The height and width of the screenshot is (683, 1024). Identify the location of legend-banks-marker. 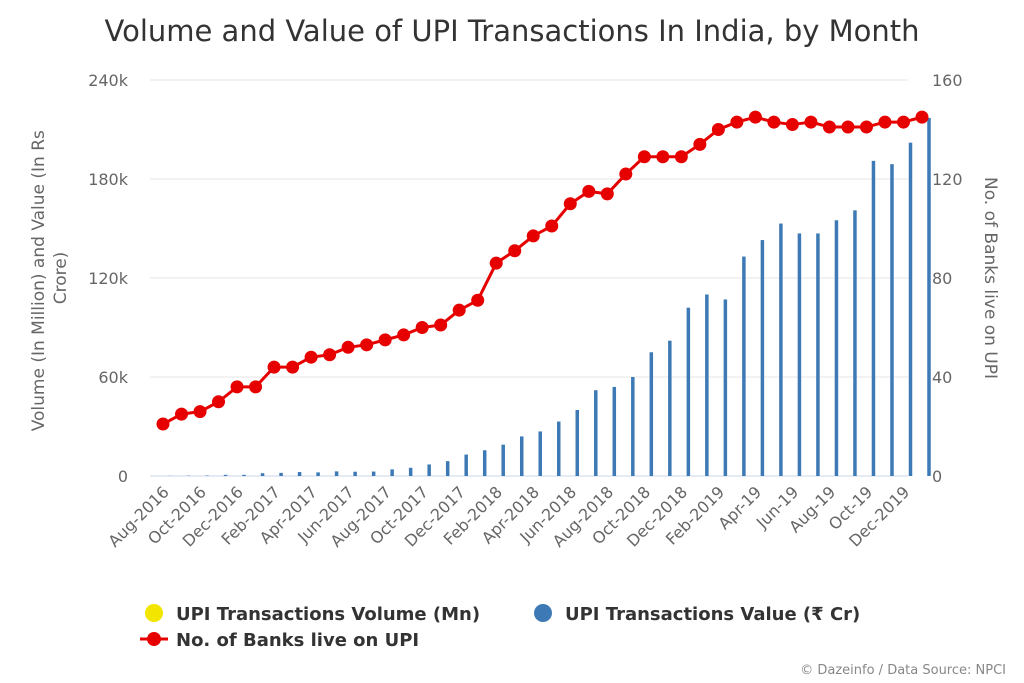
(154, 639).